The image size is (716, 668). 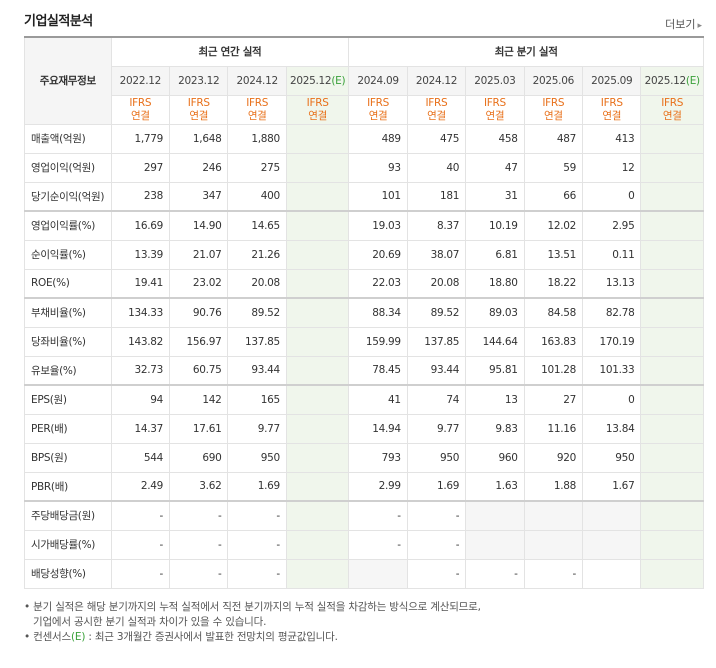 What do you see at coordinates (436, 254) in the screenshot?
I see `table-cell: 38.07` at bounding box center [436, 254].